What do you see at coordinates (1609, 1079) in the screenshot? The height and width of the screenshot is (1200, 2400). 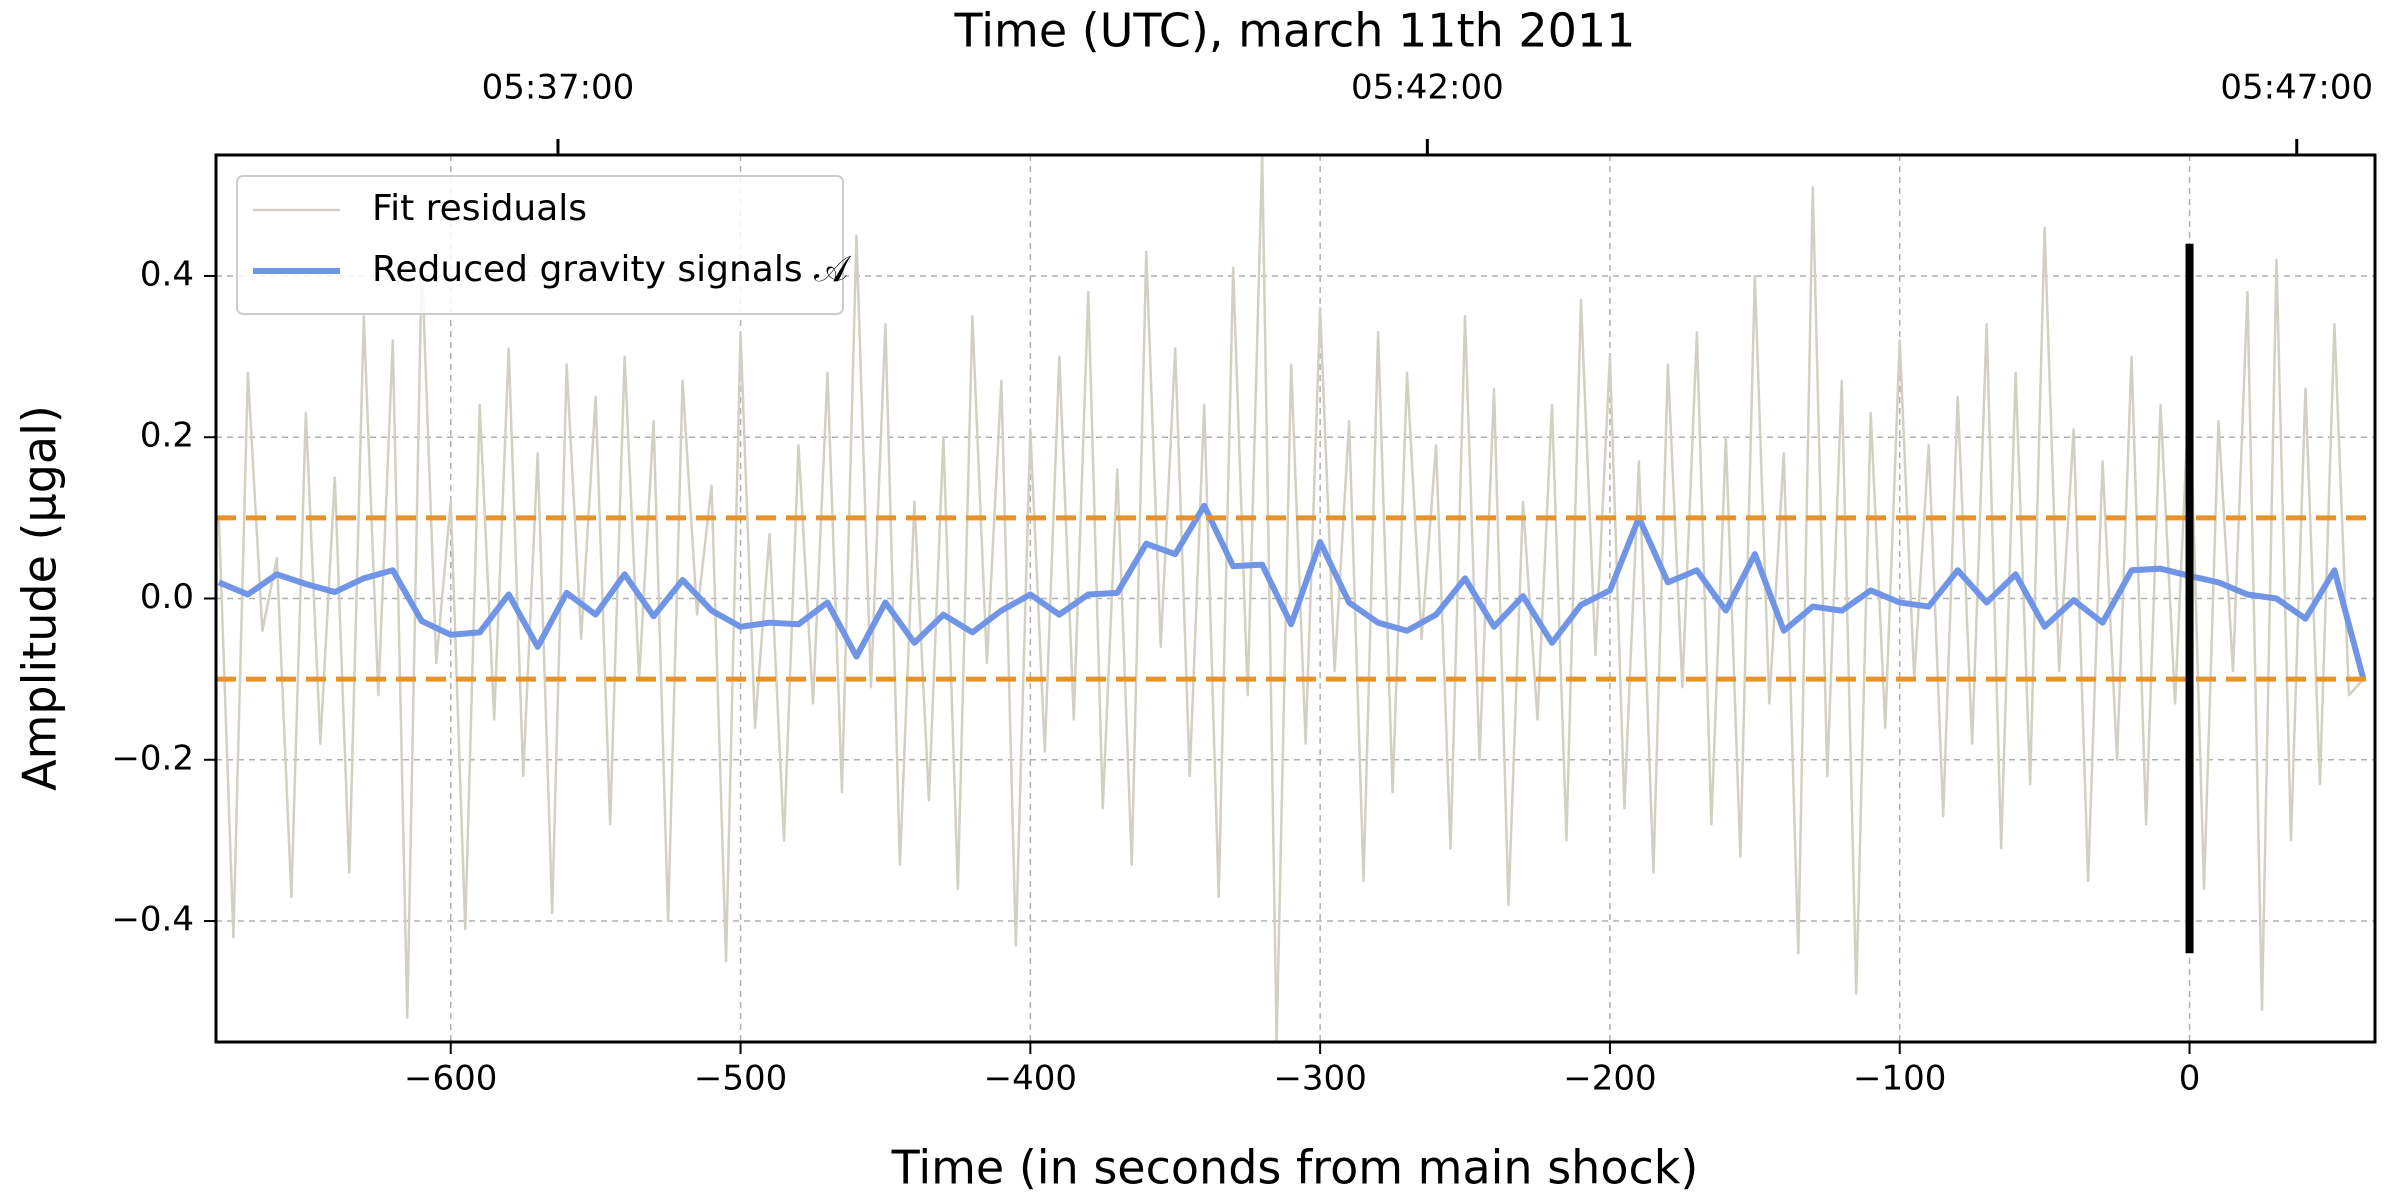 I see `x-tick-label: −200` at bounding box center [1609, 1079].